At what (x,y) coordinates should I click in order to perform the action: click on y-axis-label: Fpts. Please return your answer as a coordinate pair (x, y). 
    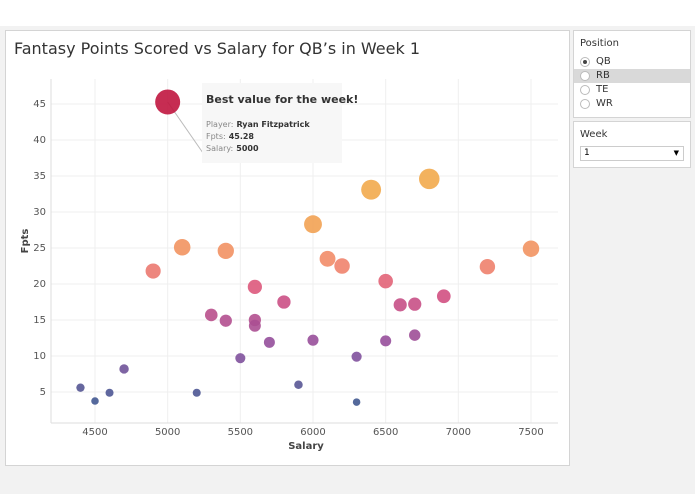
    Looking at the image, I should click on (25, 241).